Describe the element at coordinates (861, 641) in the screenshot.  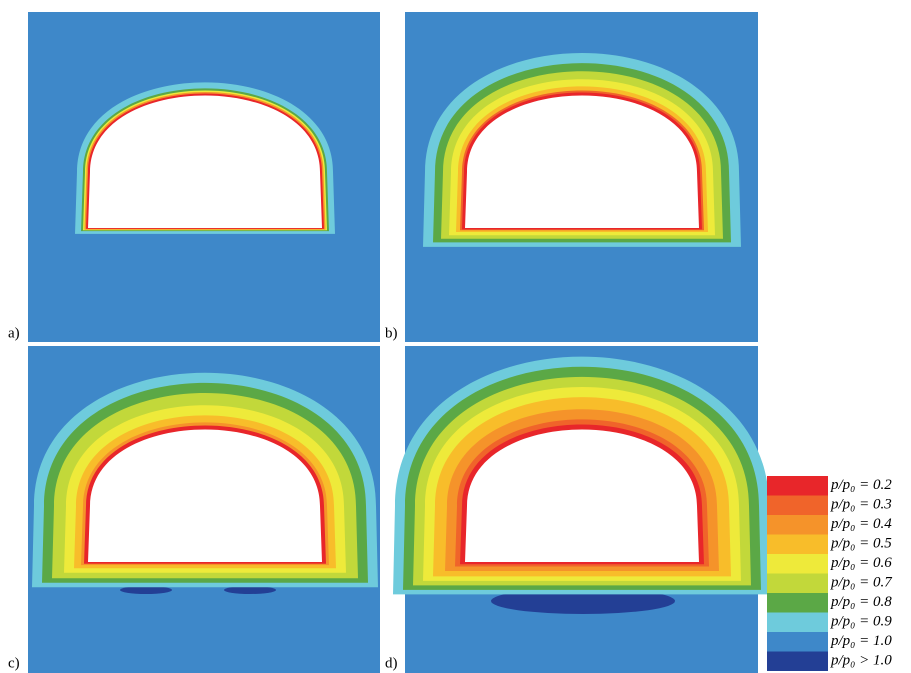
I see `legend-label: p/p₀ = 1.0` at that location.